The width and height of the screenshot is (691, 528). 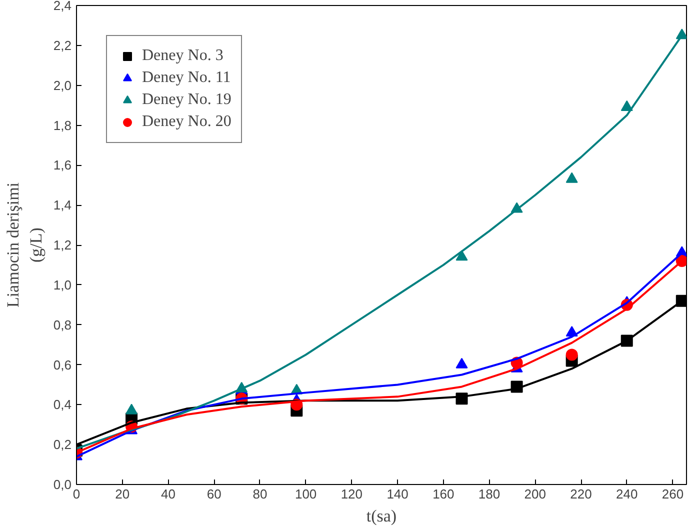 What do you see at coordinates (62, 324) in the screenshot?
I see `y-tick-label: 0,8` at bounding box center [62, 324].